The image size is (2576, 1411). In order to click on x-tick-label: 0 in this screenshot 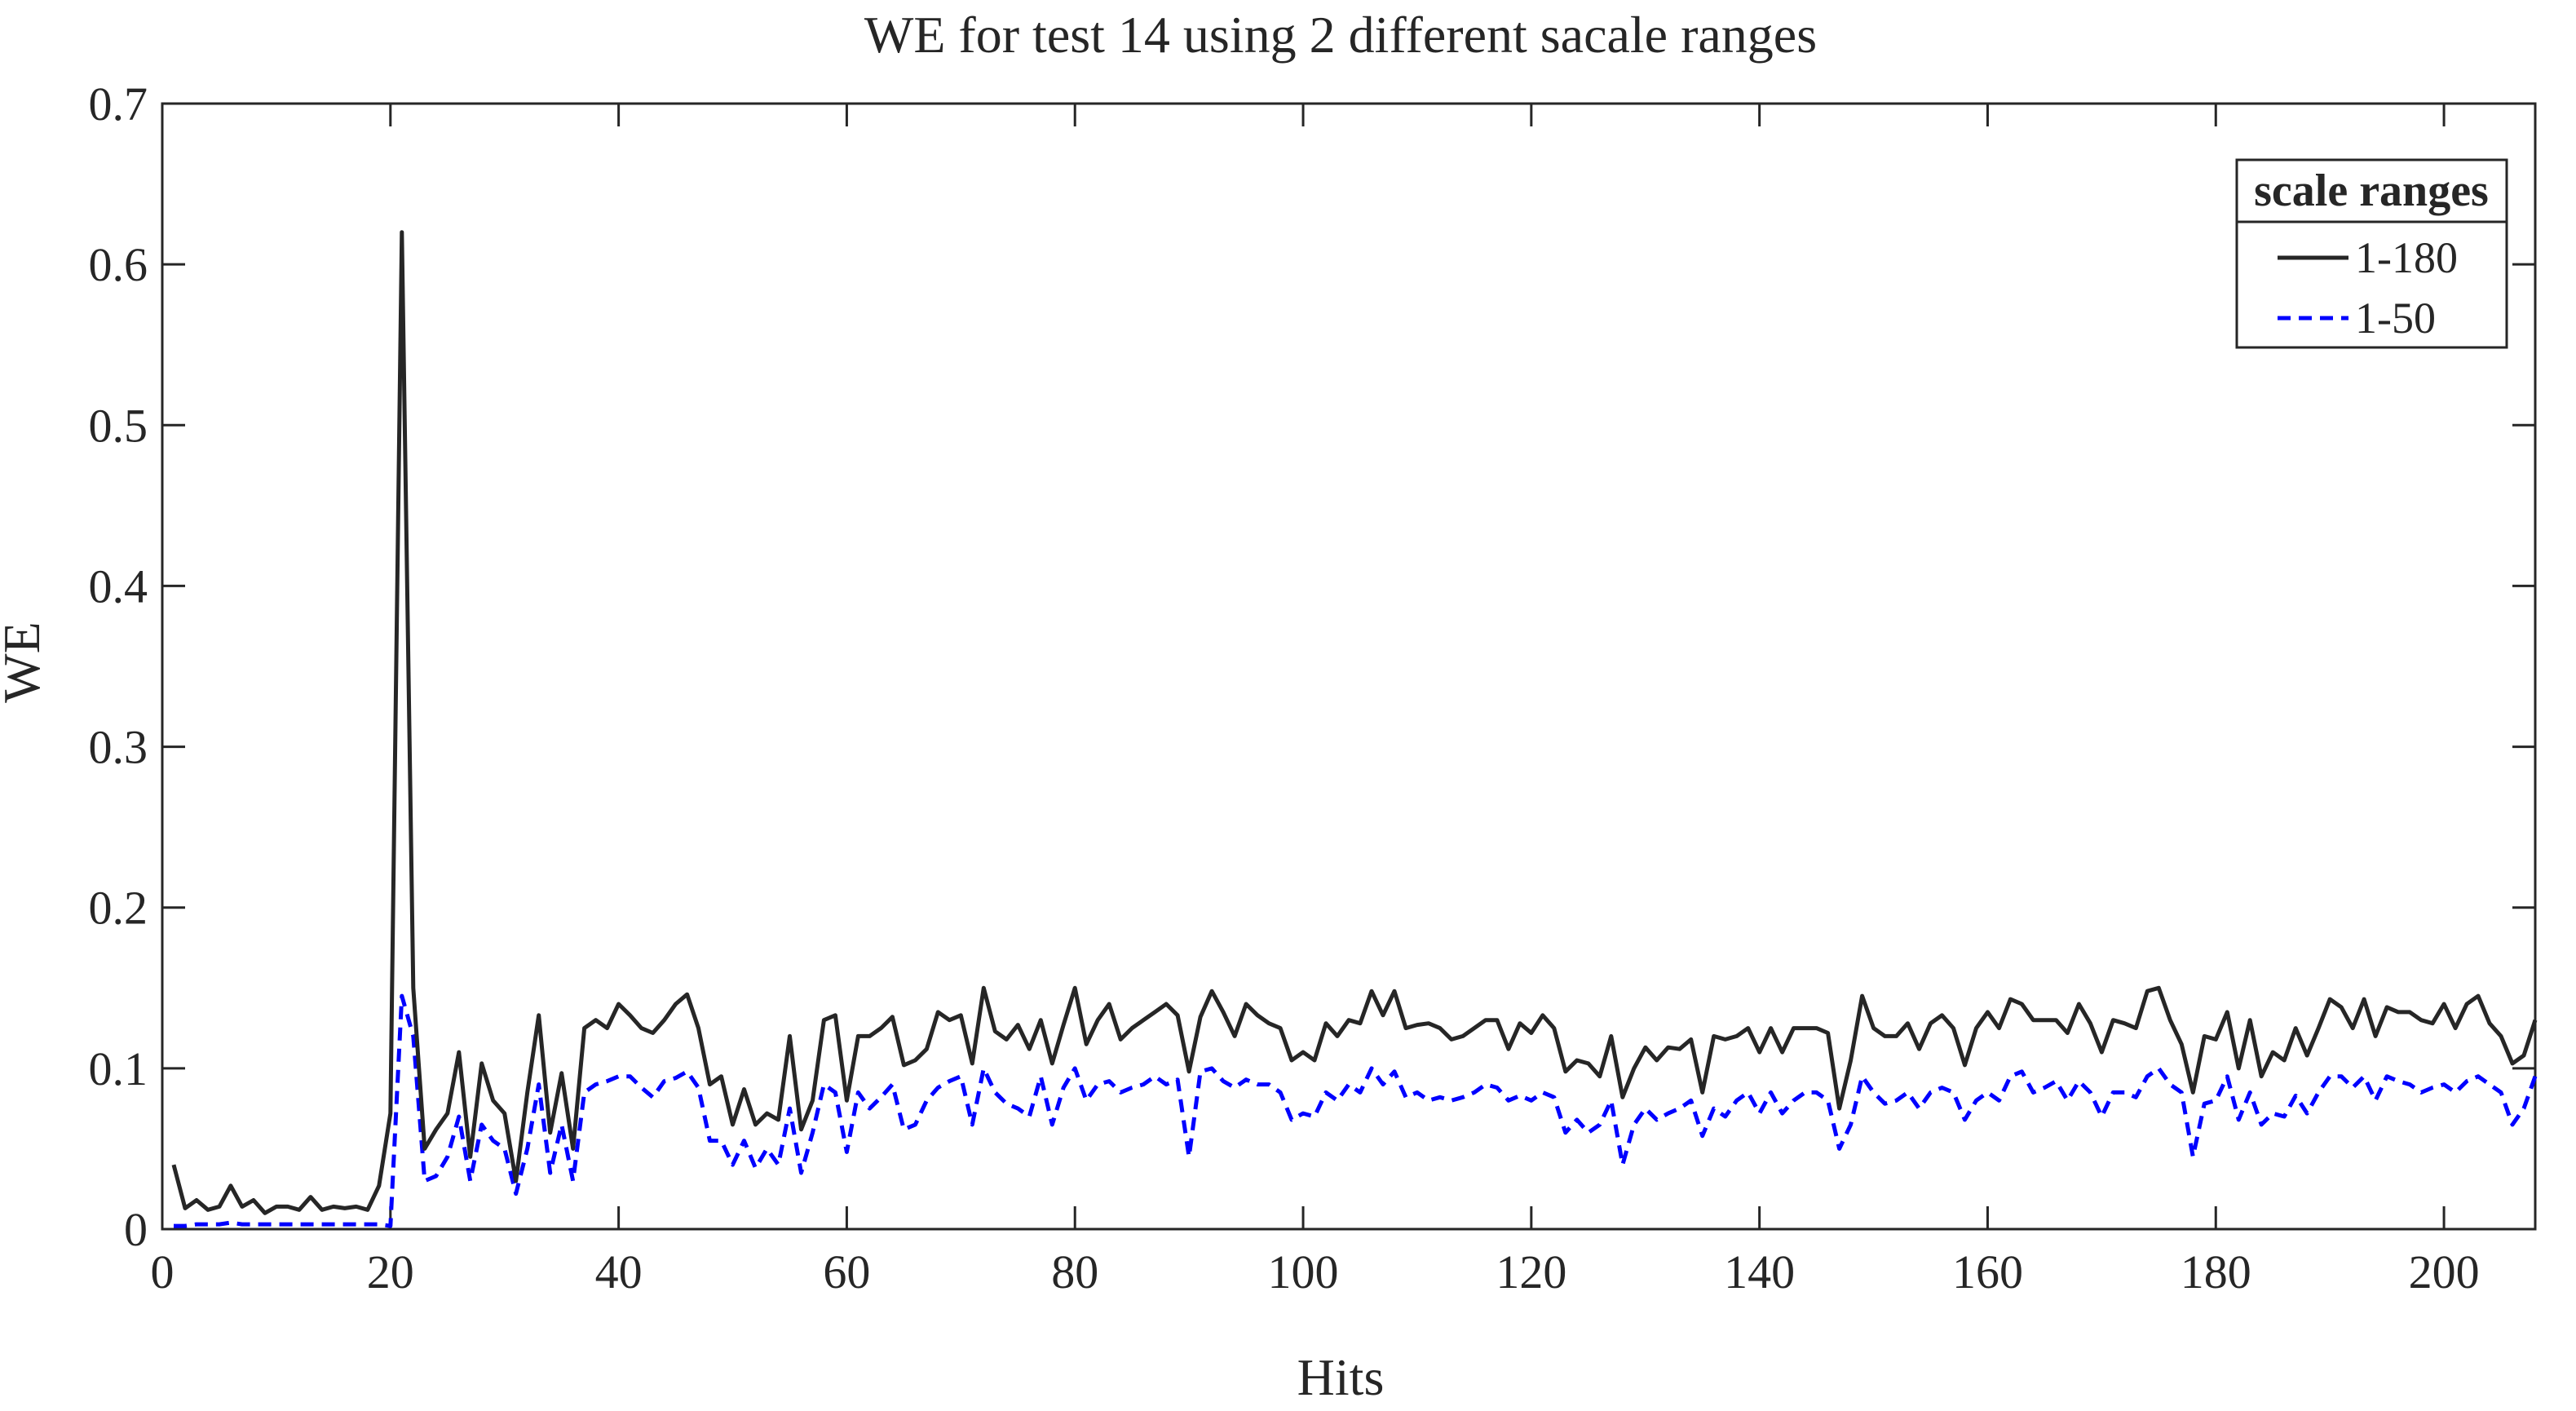, I will do `click(163, 1271)`.